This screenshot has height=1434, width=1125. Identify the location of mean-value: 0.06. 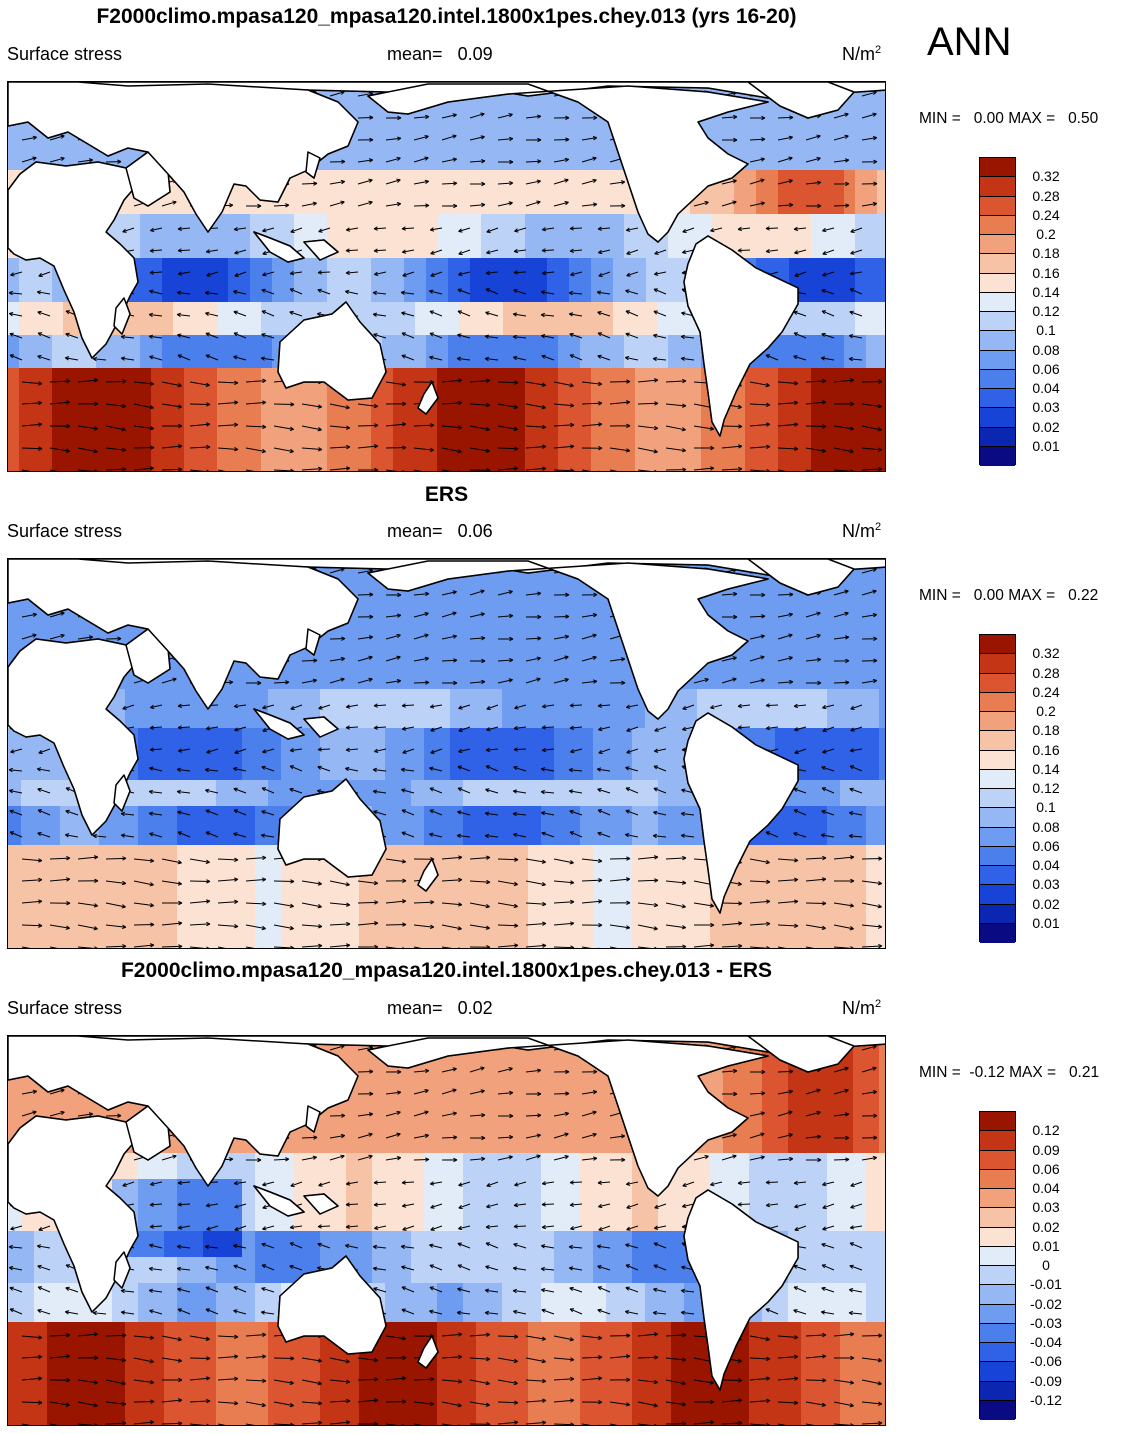
(475, 531).